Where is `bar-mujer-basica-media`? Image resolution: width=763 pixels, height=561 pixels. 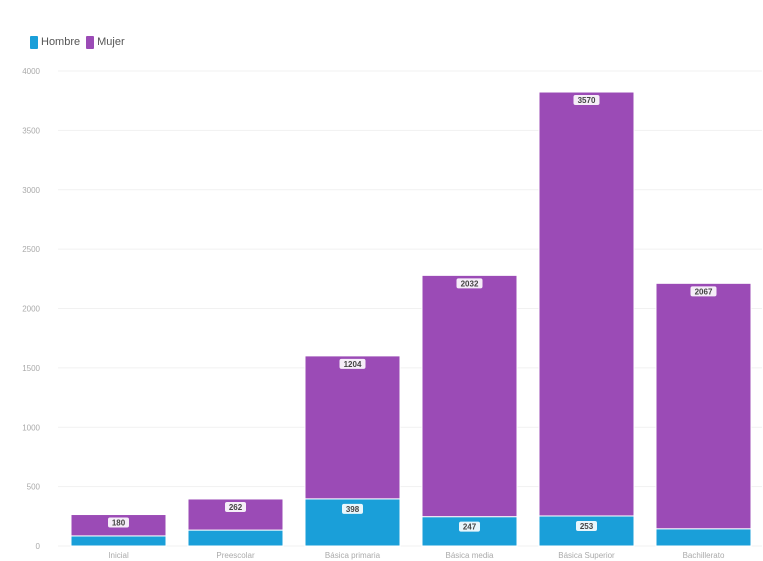
bar-mujer-basica-media is located at coordinates (469, 396).